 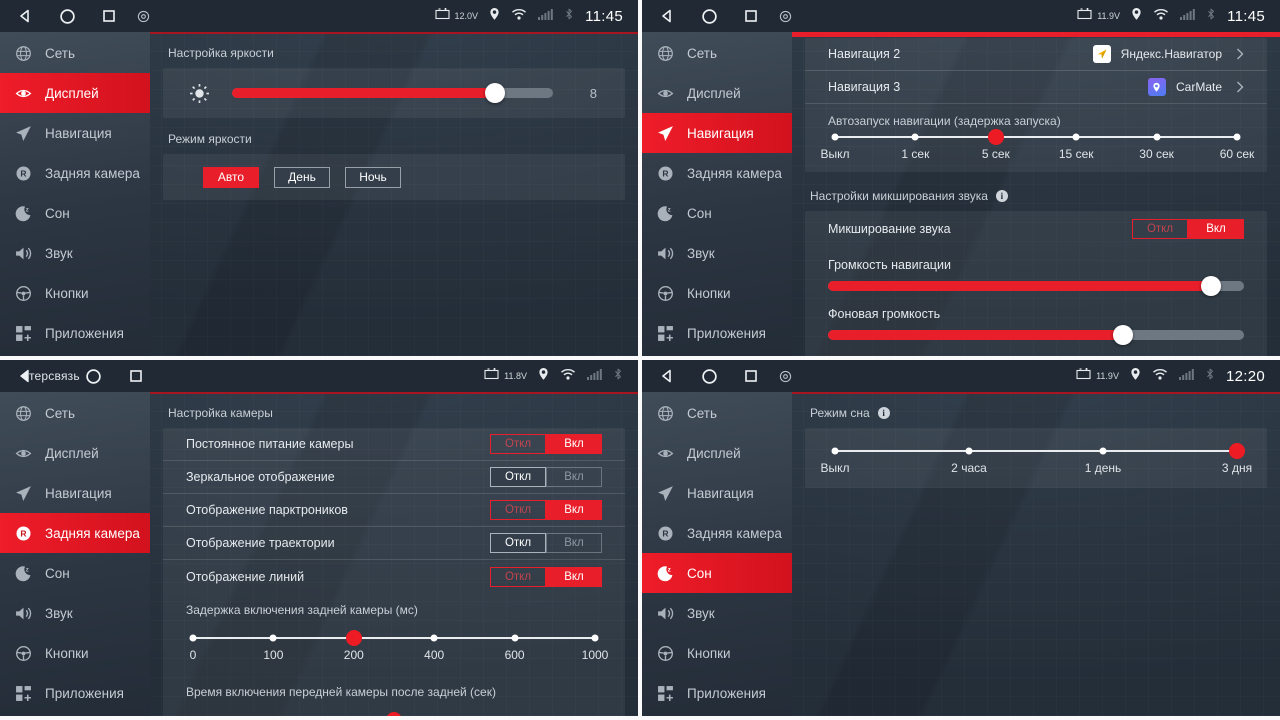 What do you see at coordinates (23, 173) in the screenshot?
I see `svg-text: R` at bounding box center [23, 173].